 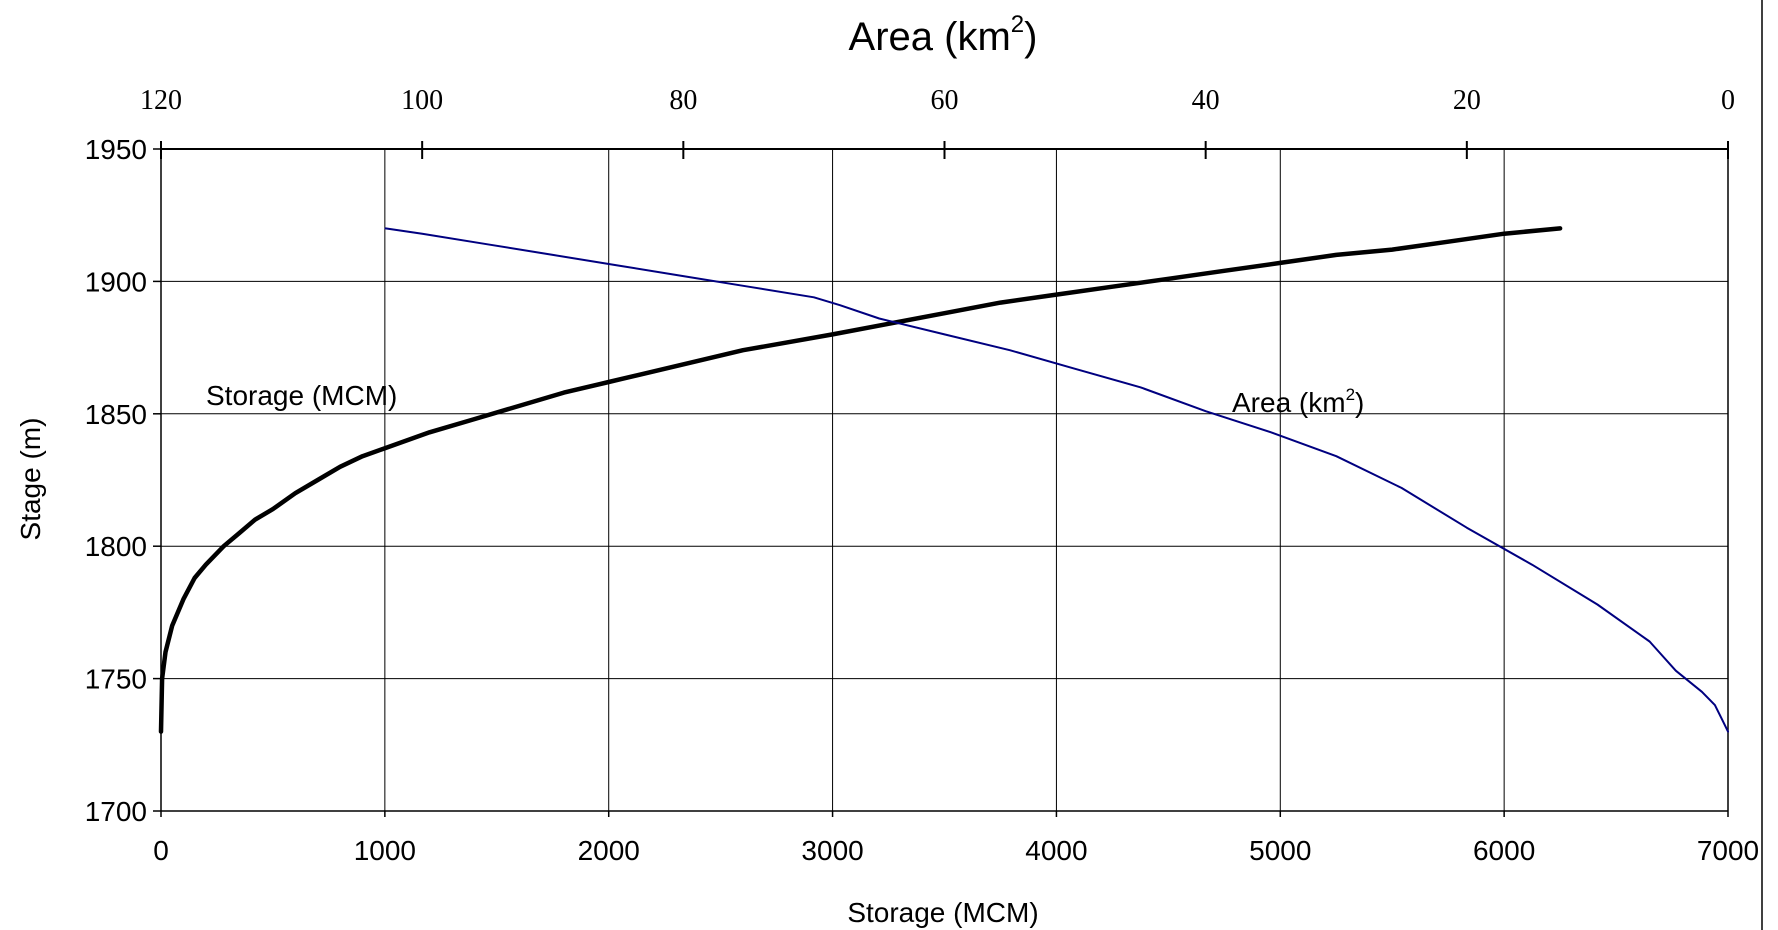 I want to click on top-tick-label: 0, so click(x=1728, y=100).